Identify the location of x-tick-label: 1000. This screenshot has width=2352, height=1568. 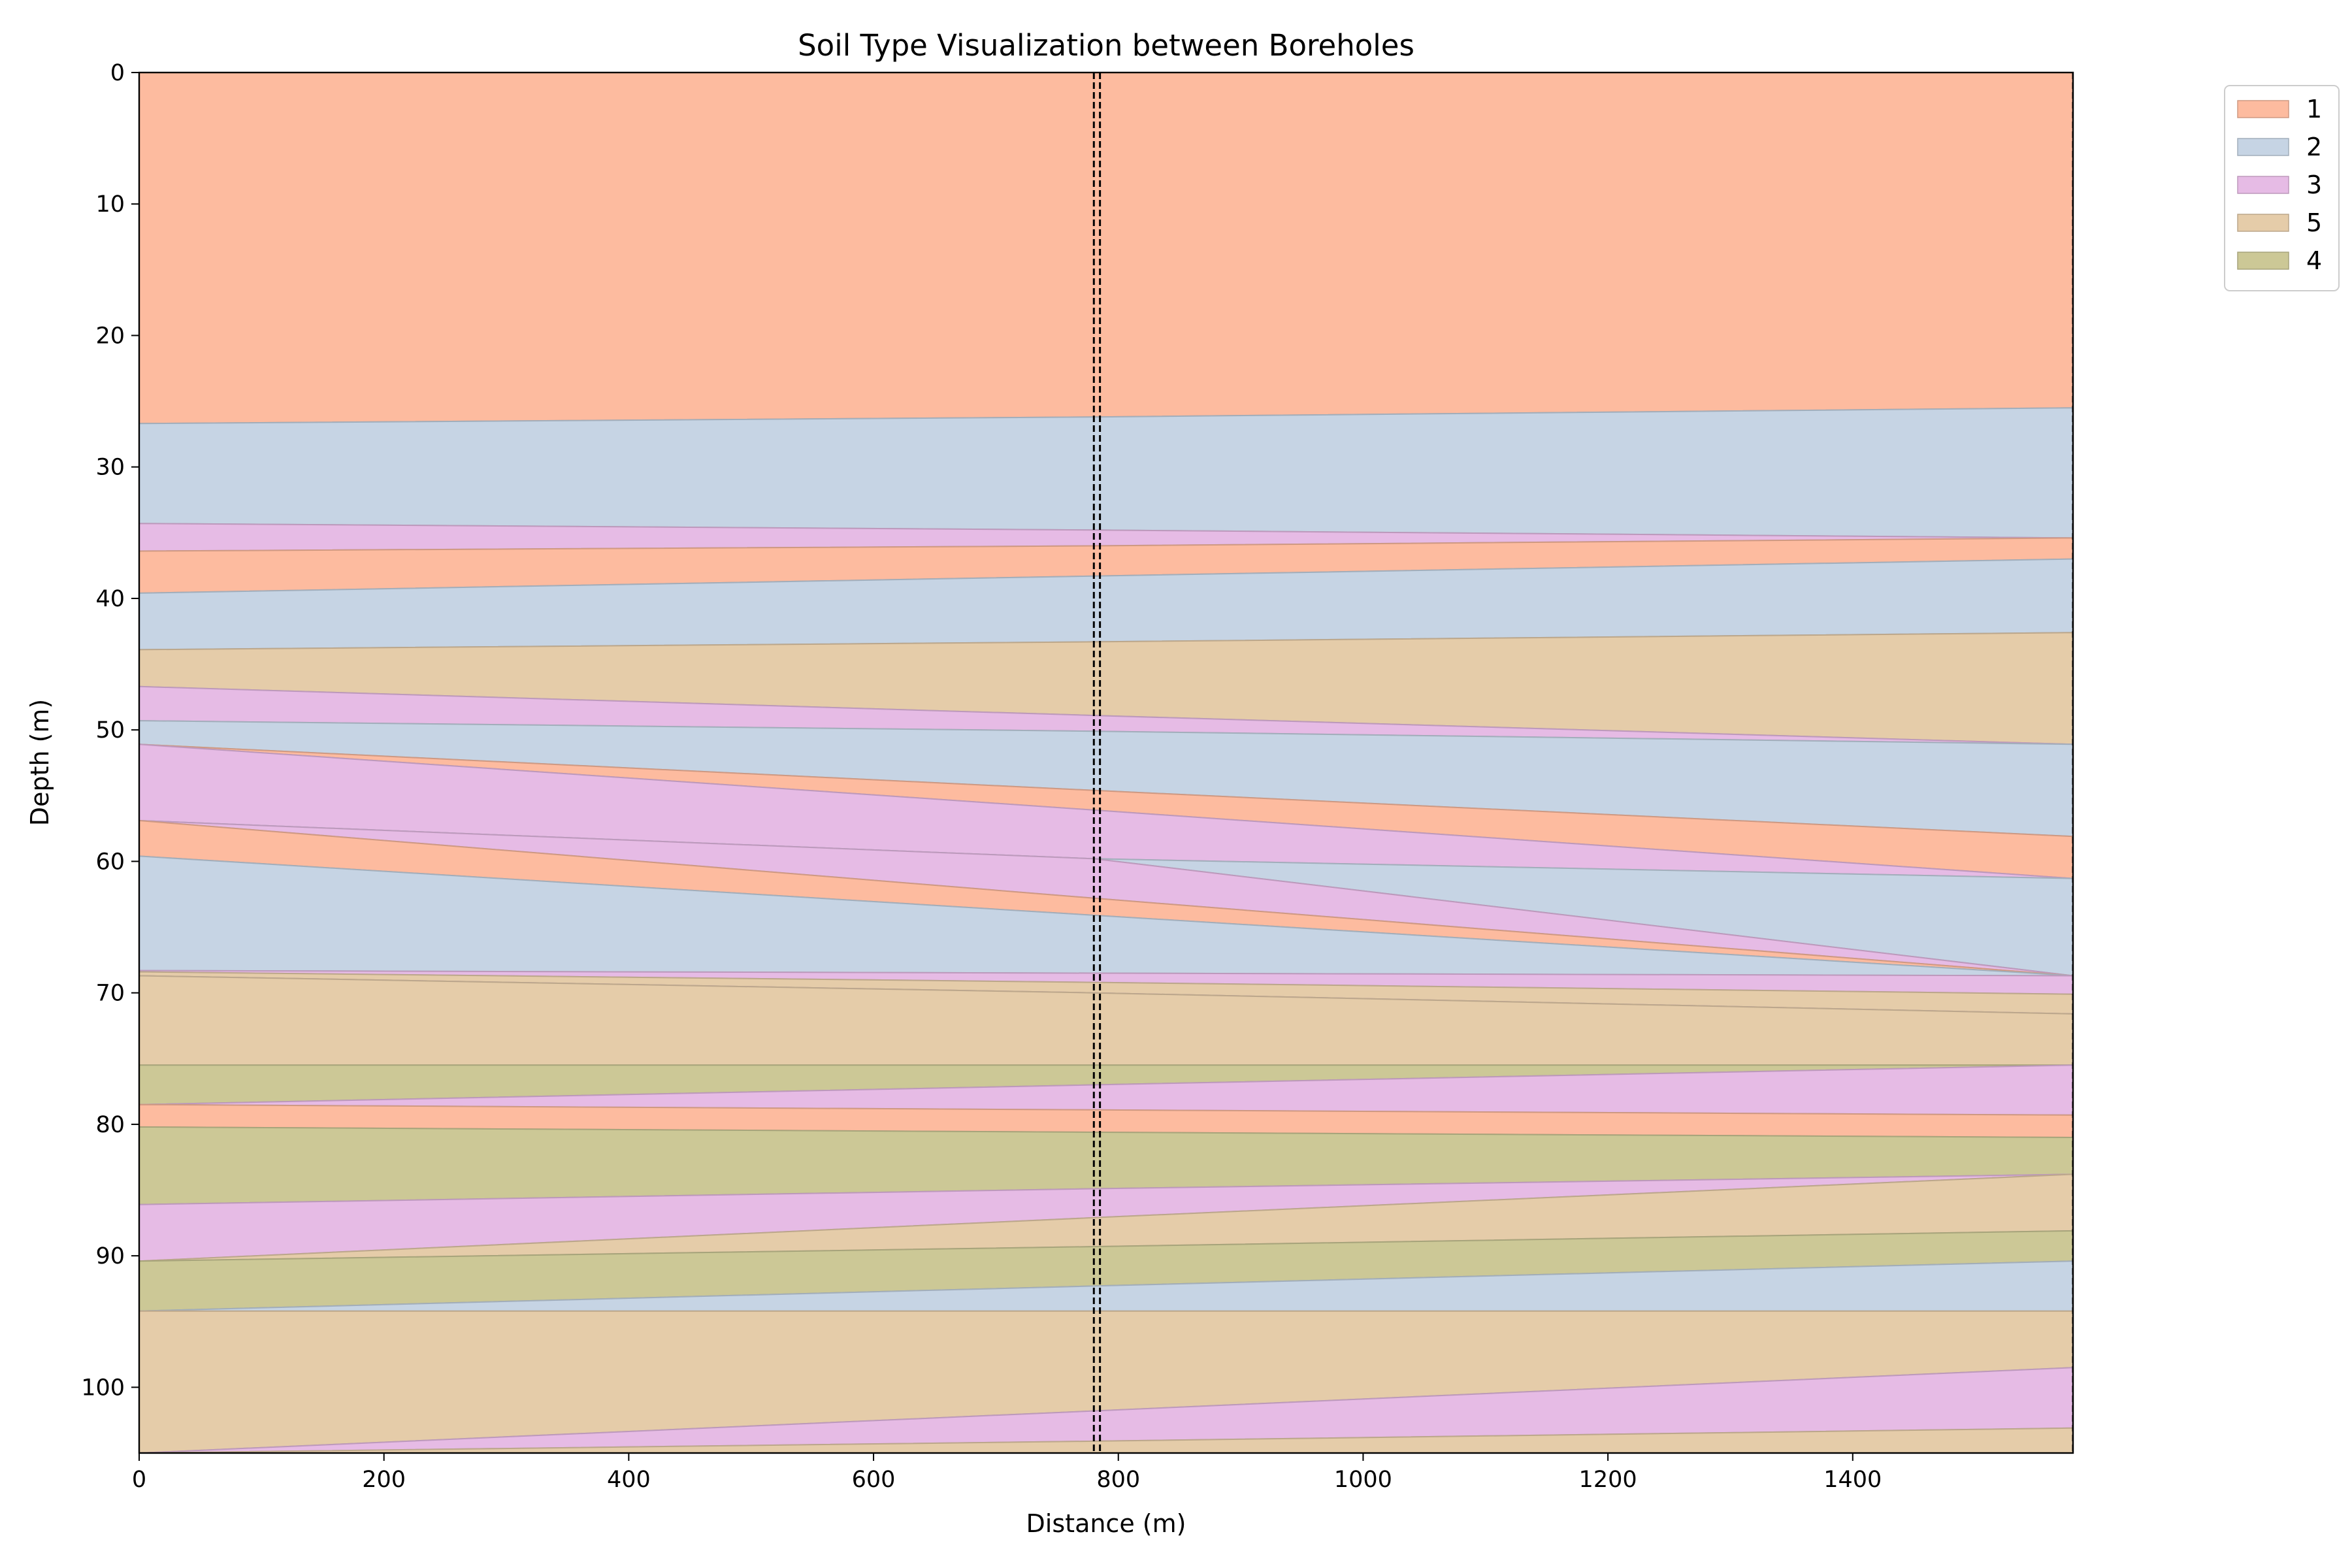
(1363, 1480).